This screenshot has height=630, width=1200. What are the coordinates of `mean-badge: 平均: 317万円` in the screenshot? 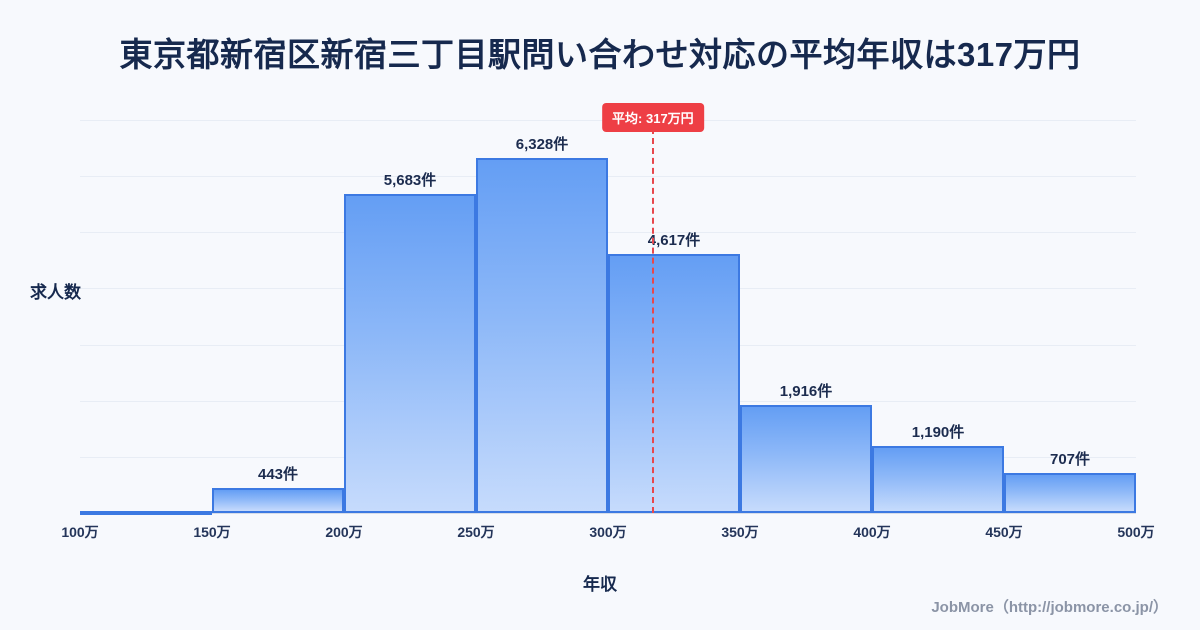 It's located at (653, 117).